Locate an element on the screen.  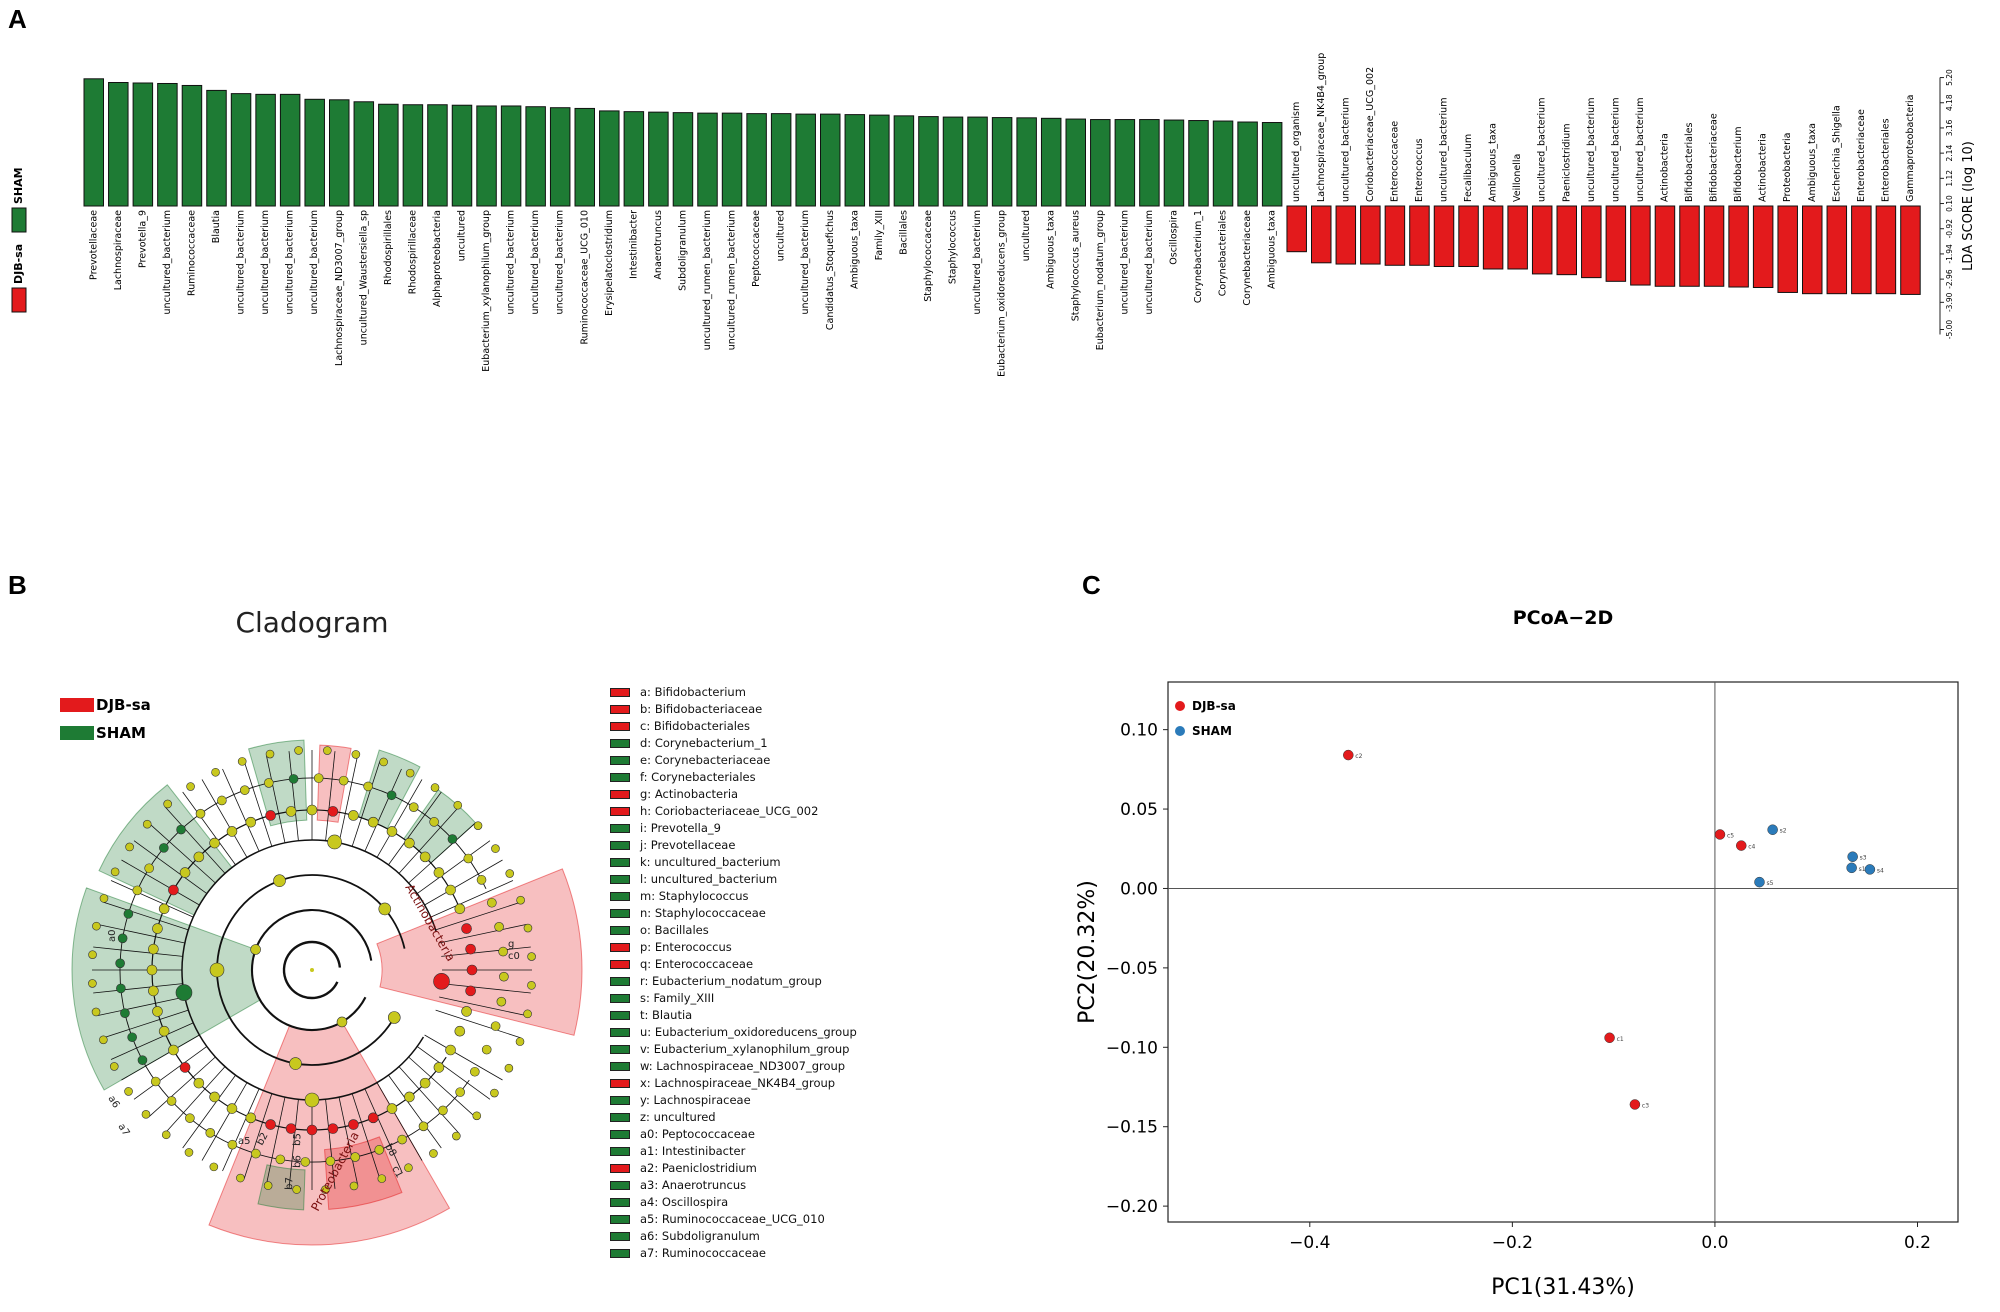
lda-bar-label: Bifidobacterium is located at coordinates (1738, 164).